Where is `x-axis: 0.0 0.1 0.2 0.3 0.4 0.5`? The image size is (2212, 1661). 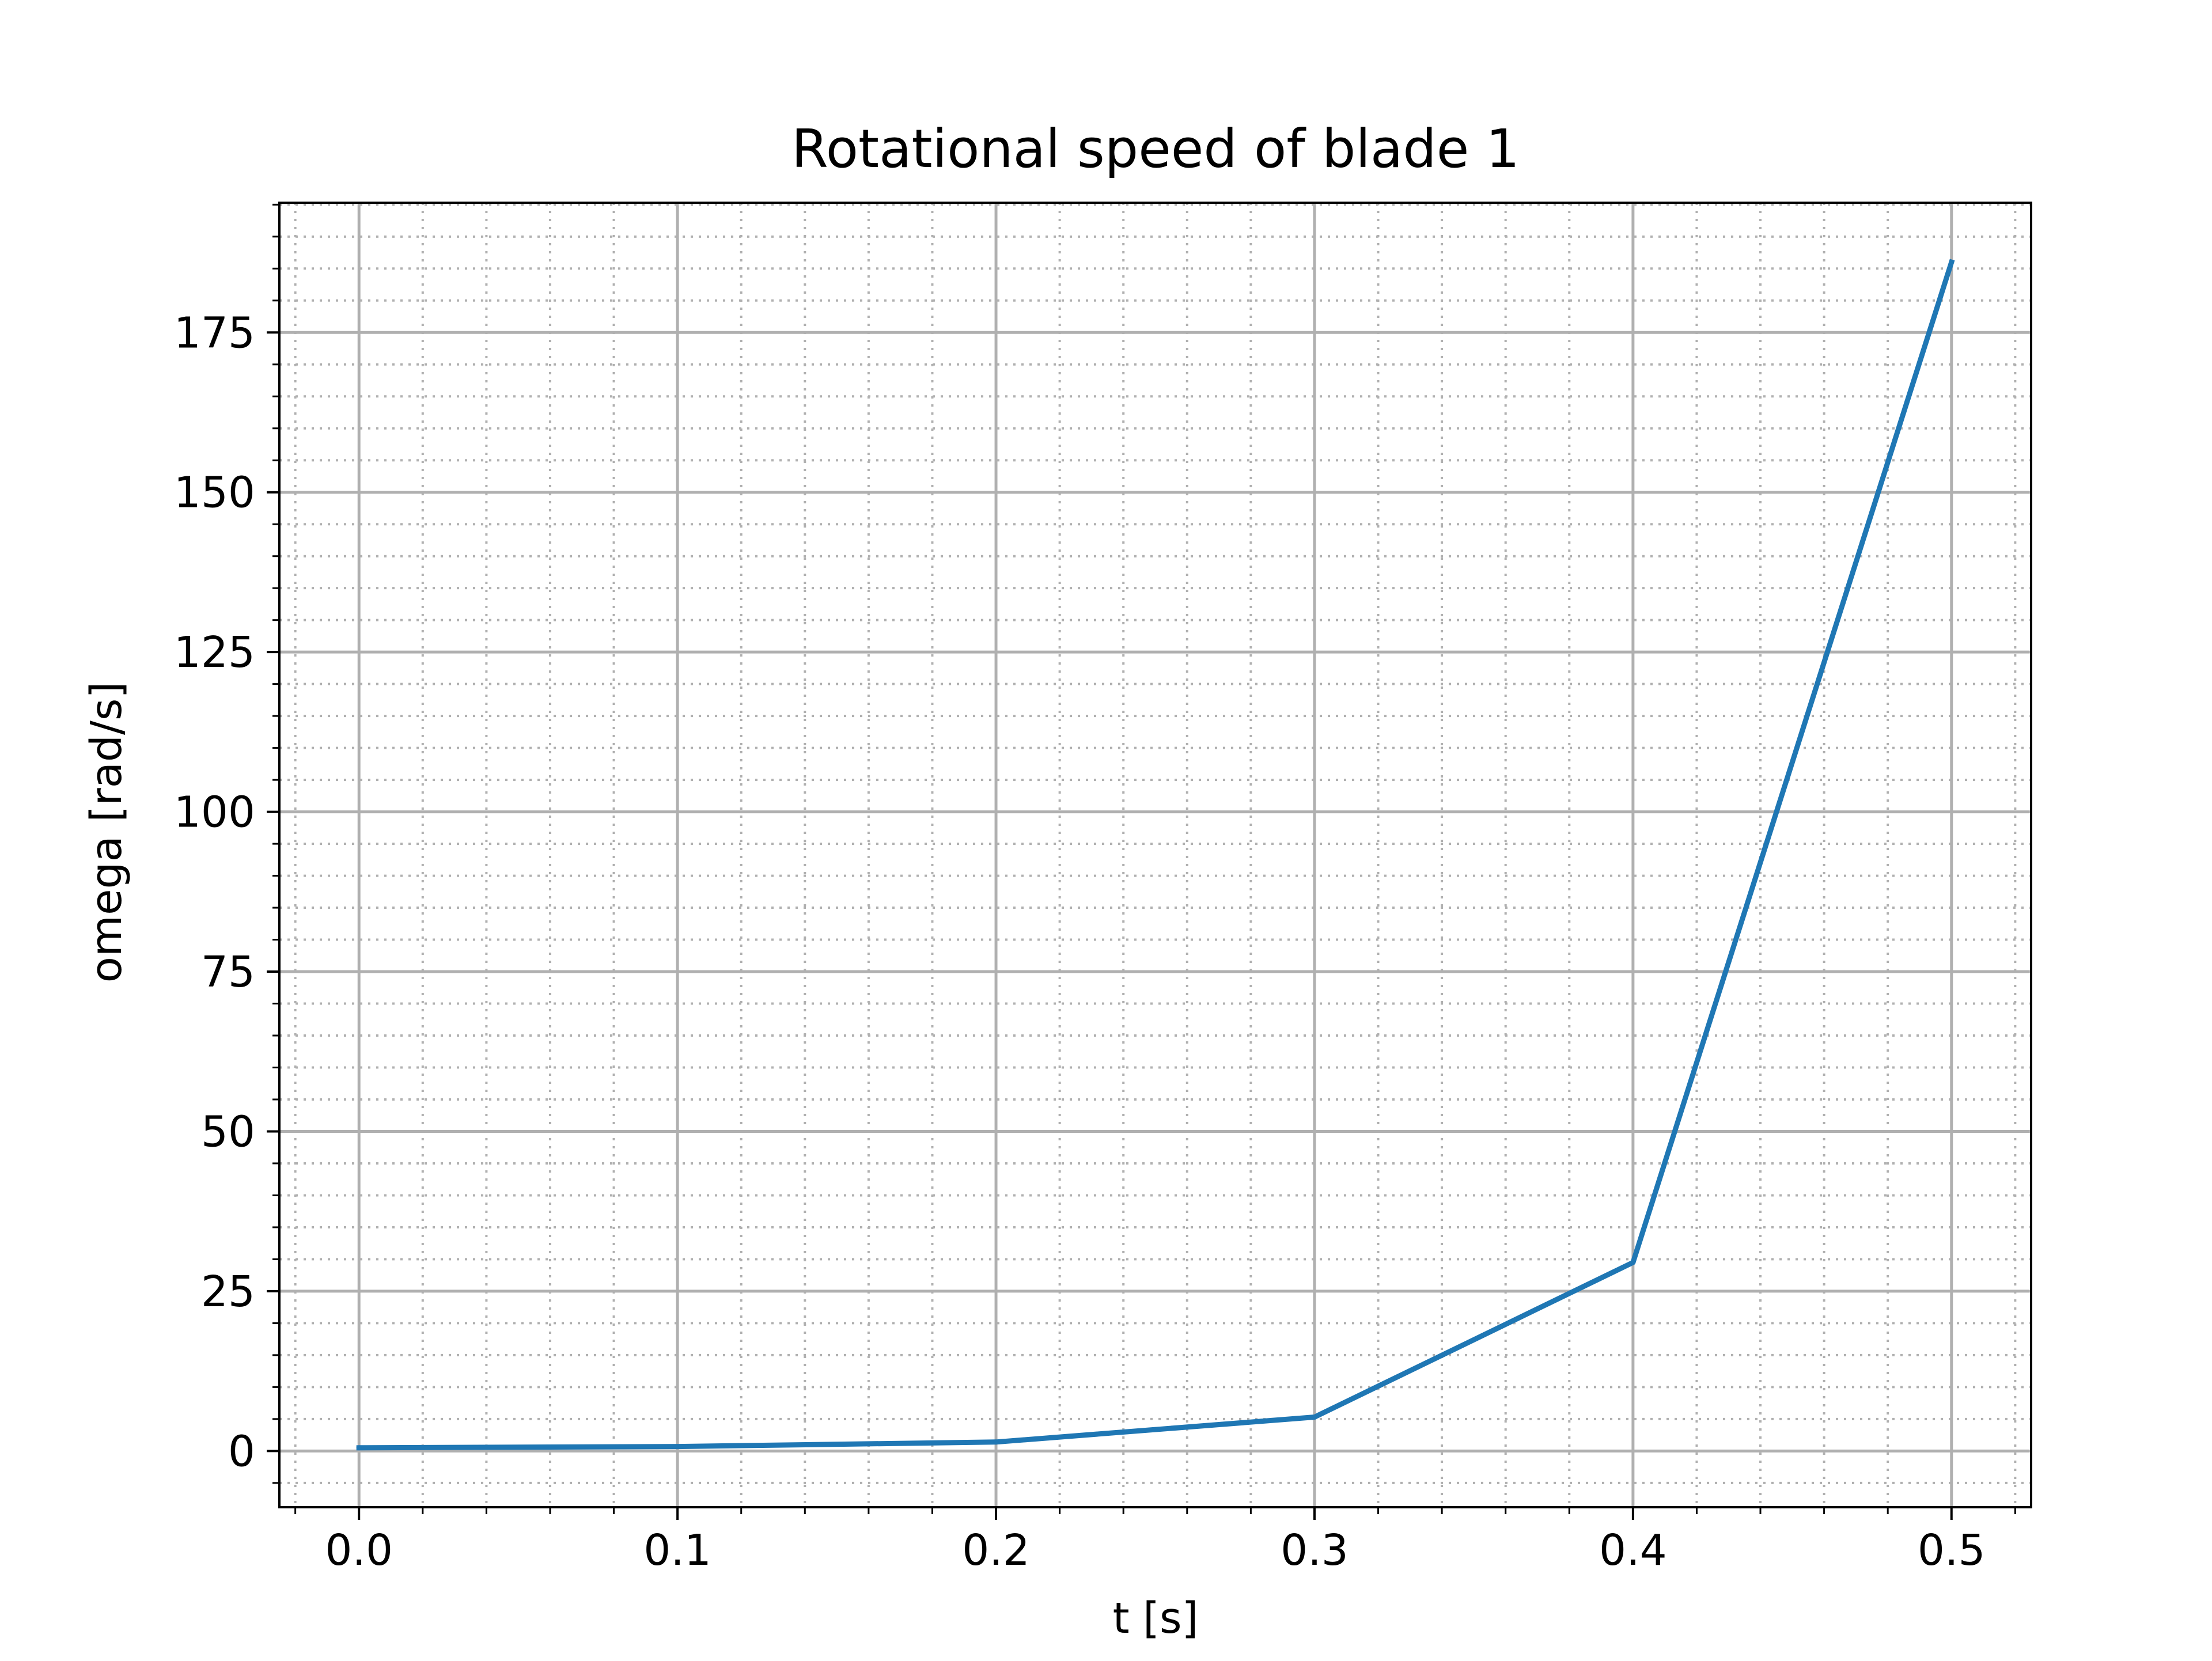 x-axis: 0.0 0.1 0.2 0.3 0.4 0.5 is located at coordinates (1155, 1541).